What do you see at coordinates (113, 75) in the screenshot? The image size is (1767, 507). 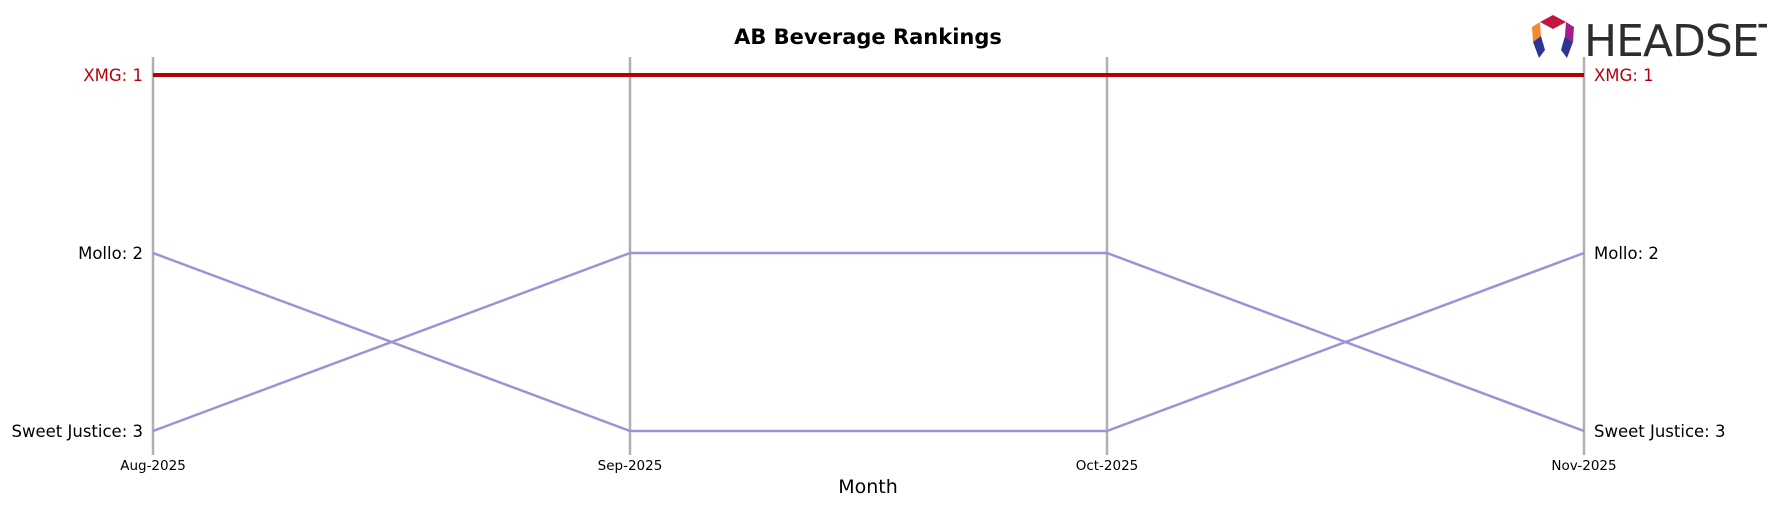 I see `left-rank-label: XMG: 1` at bounding box center [113, 75].